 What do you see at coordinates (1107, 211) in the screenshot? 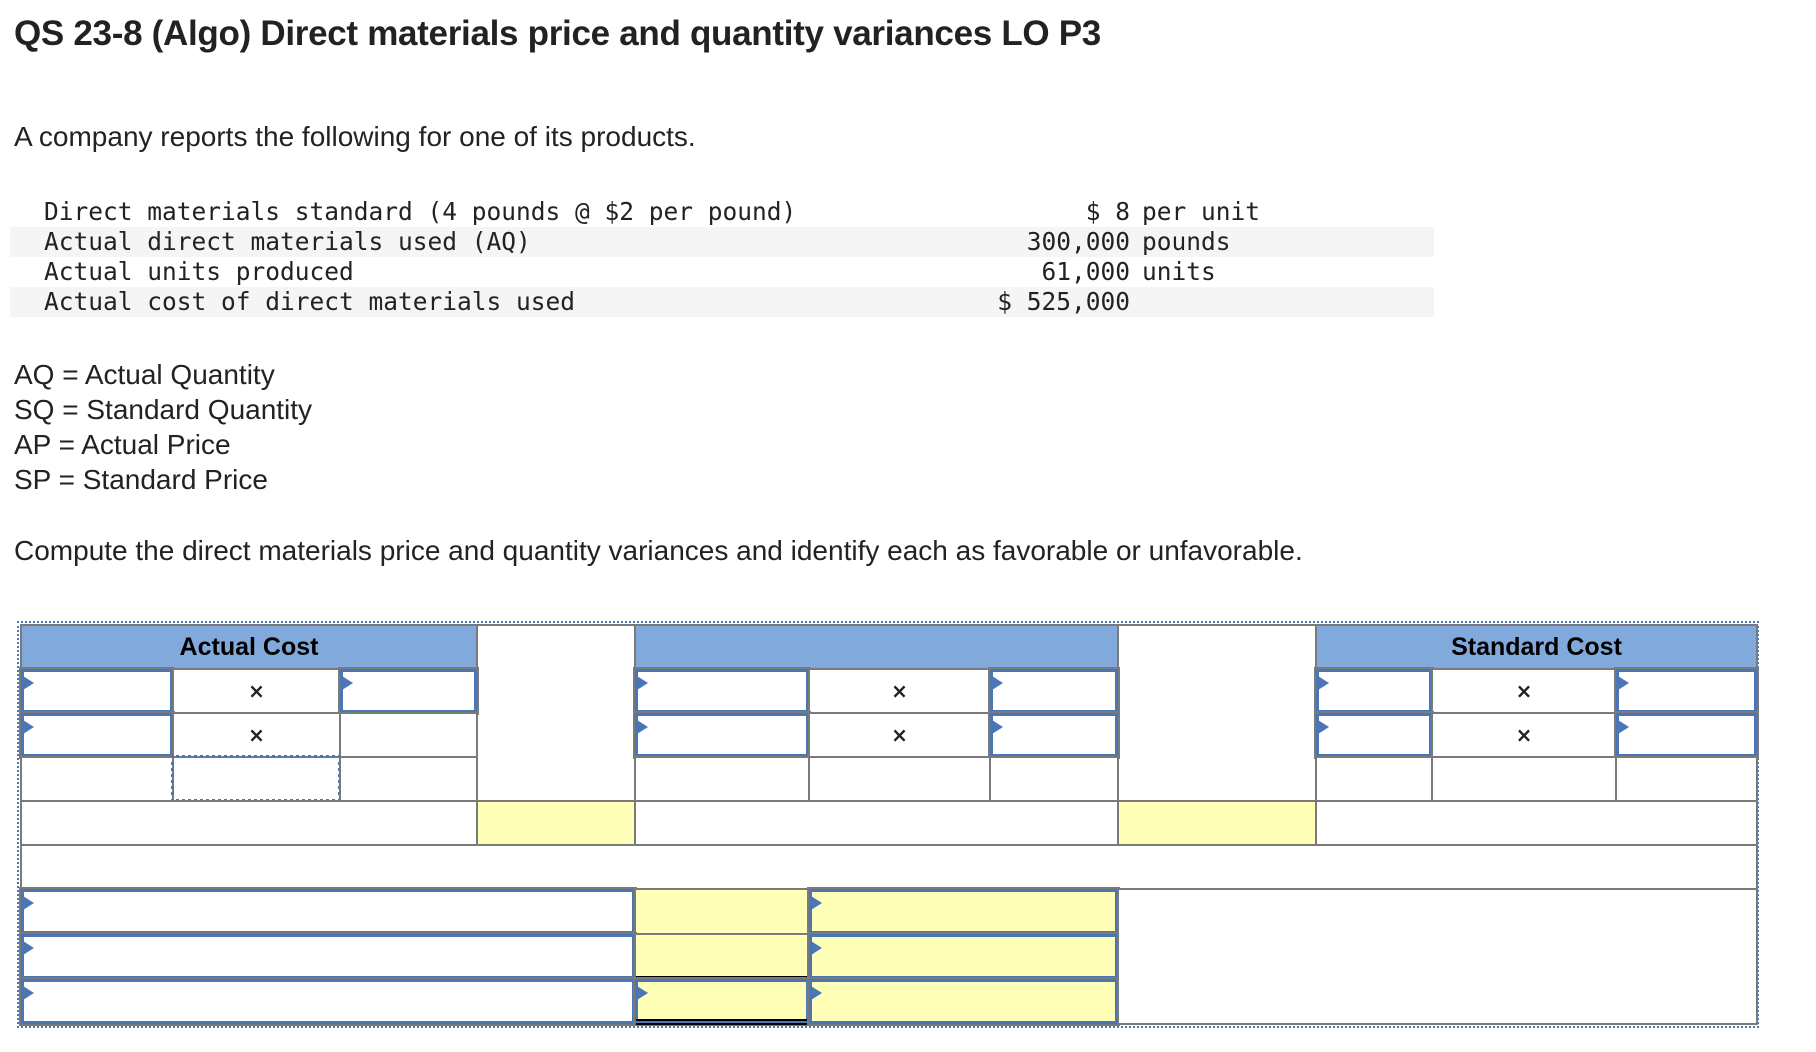
I see `given-value: $ 8` at bounding box center [1107, 211].